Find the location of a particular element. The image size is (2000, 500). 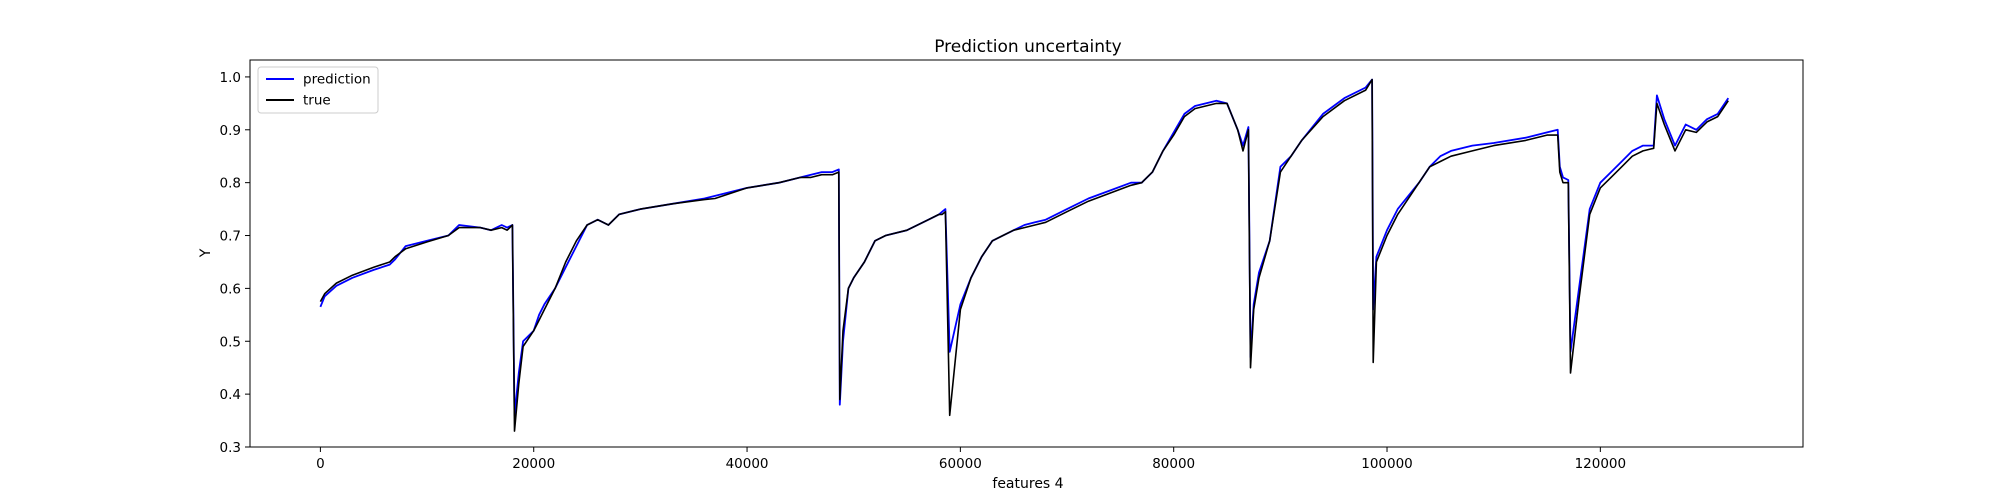

y-tick-label: 1.0 is located at coordinates (230, 78).